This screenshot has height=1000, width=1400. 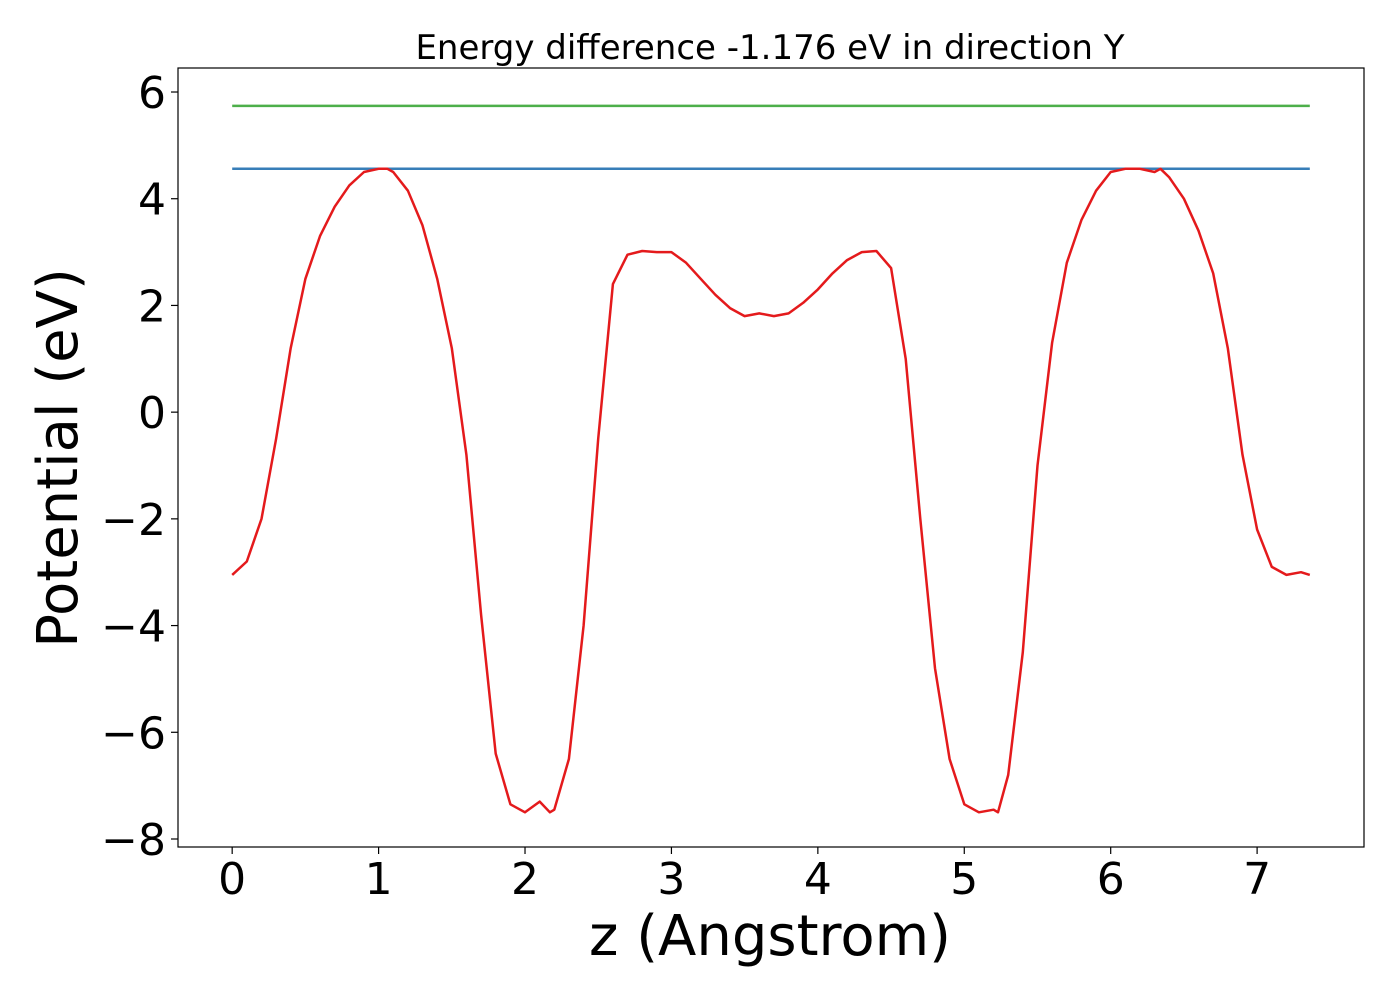 I want to click on x-tick-label: 7, so click(x=1257, y=879).